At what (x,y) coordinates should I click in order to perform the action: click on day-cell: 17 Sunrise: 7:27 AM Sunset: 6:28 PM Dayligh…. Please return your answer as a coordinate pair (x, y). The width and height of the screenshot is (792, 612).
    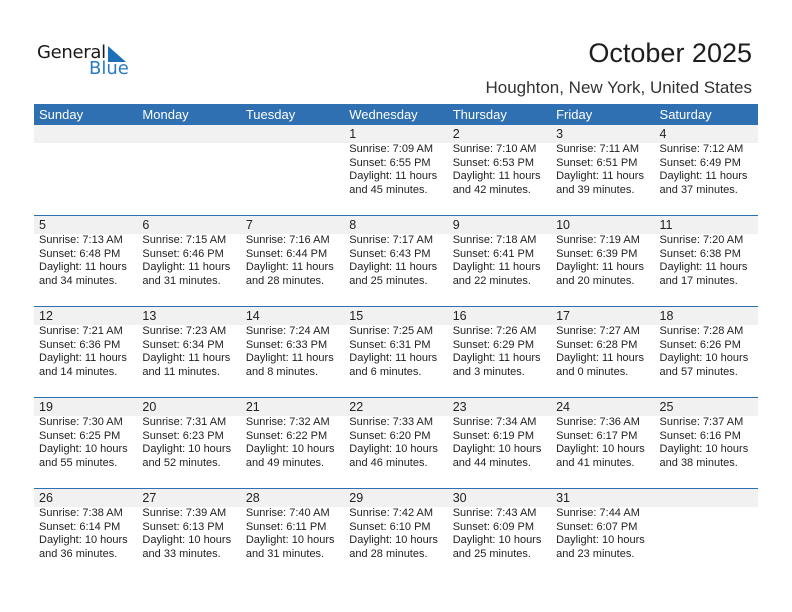
    Looking at the image, I should click on (602, 343).